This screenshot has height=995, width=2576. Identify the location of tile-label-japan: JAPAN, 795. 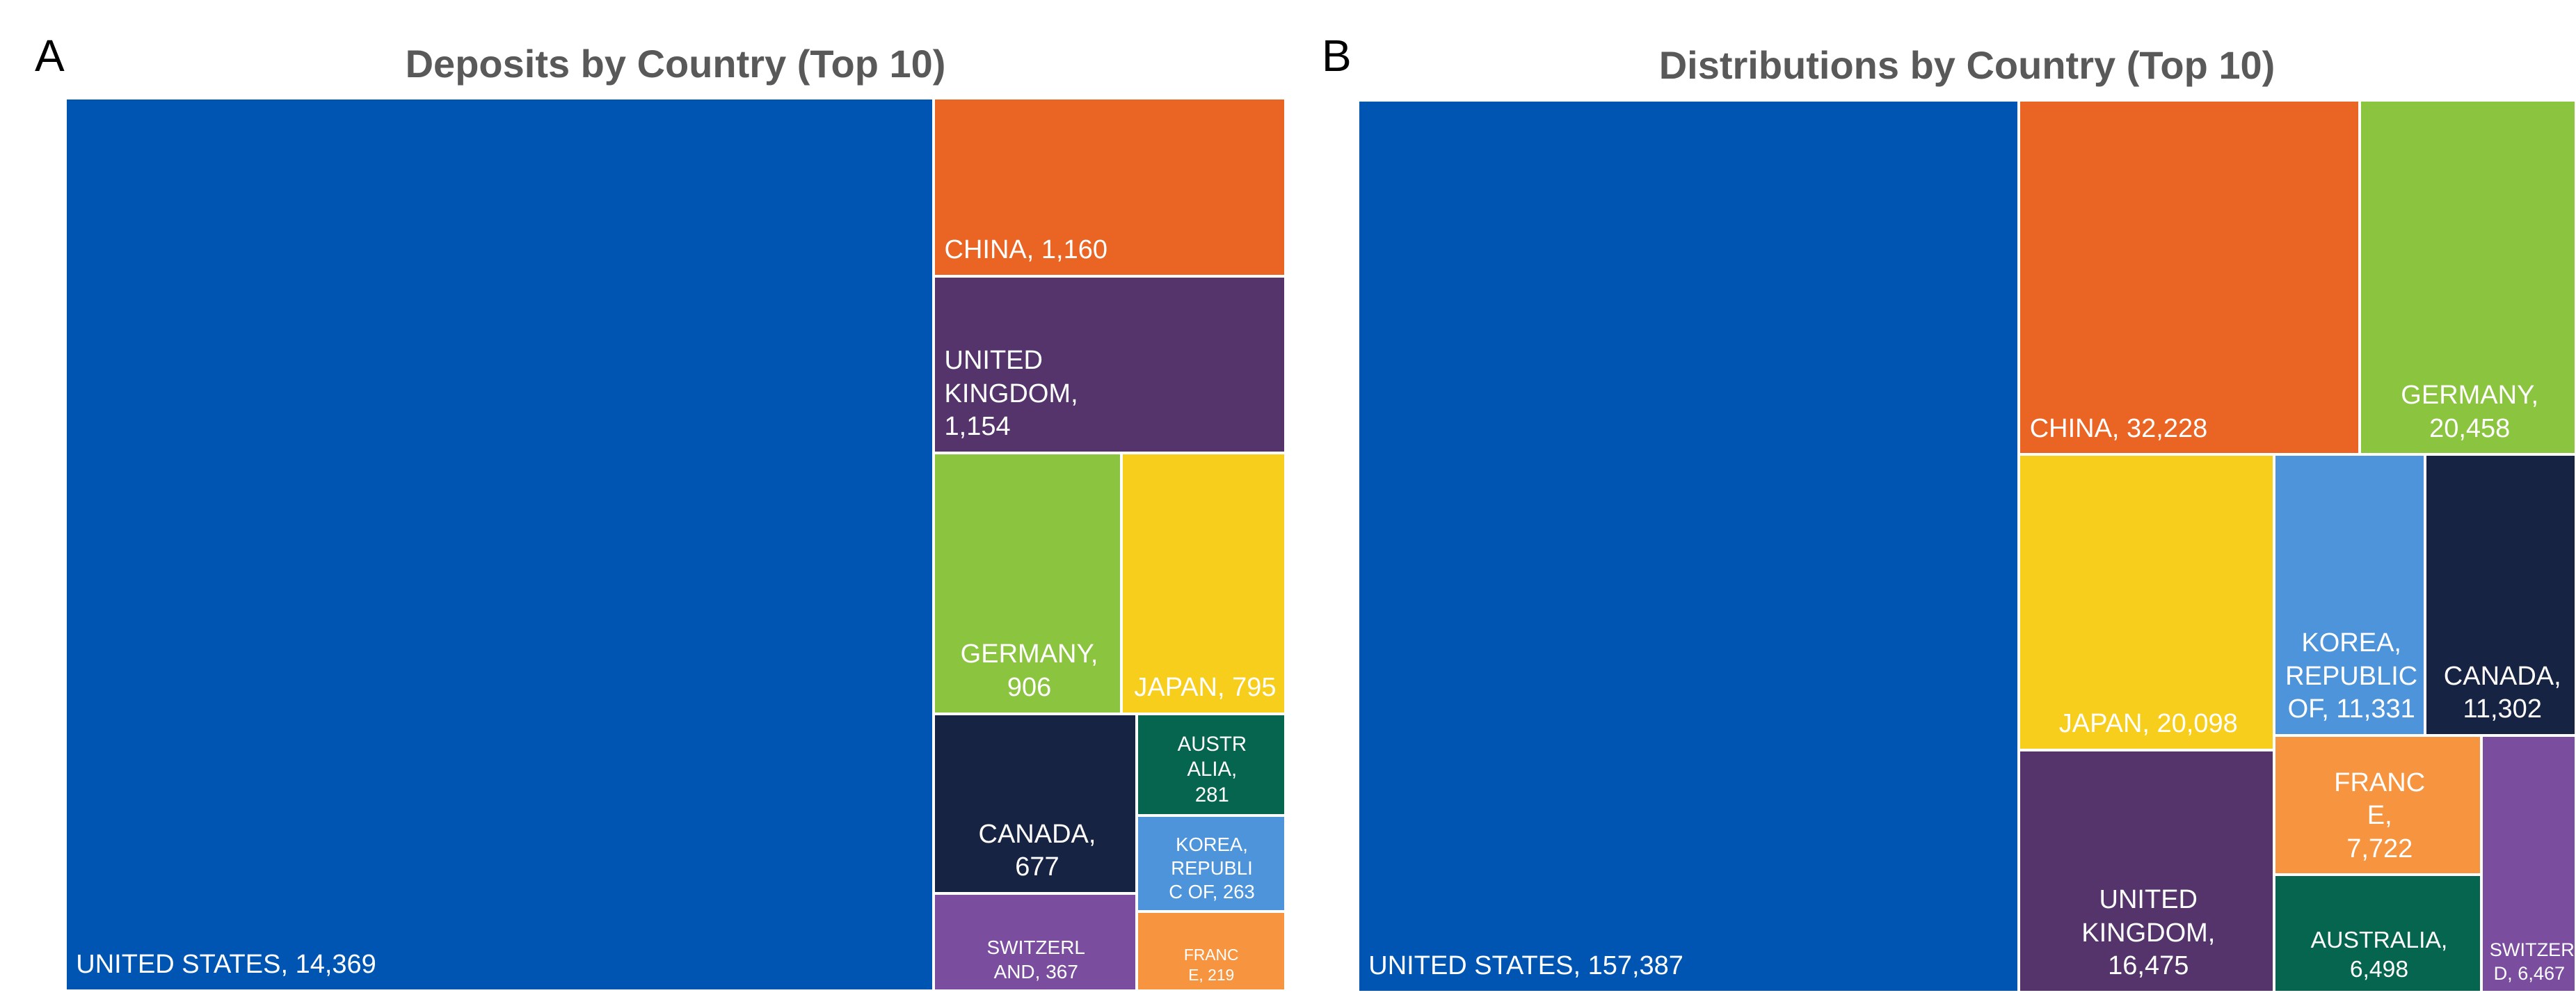
(1205, 687).